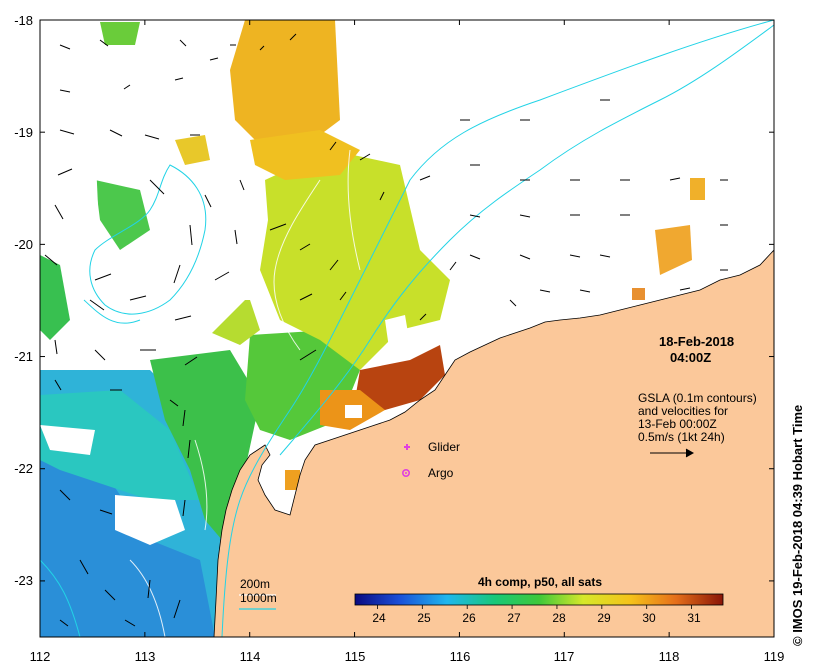 This screenshot has width=818, height=672. I want to click on colorbar-tick-labels: 24 25 26 27 28 29 30 31, so click(536, 618).